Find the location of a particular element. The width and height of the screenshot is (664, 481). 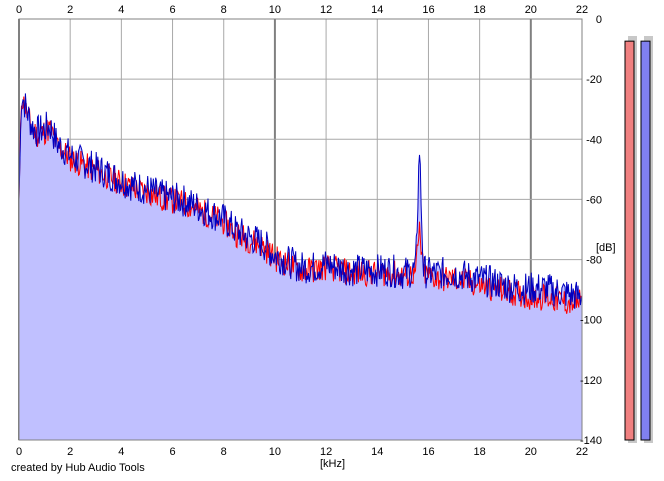

x-tick-top-6: 12 is located at coordinates (326, 10).